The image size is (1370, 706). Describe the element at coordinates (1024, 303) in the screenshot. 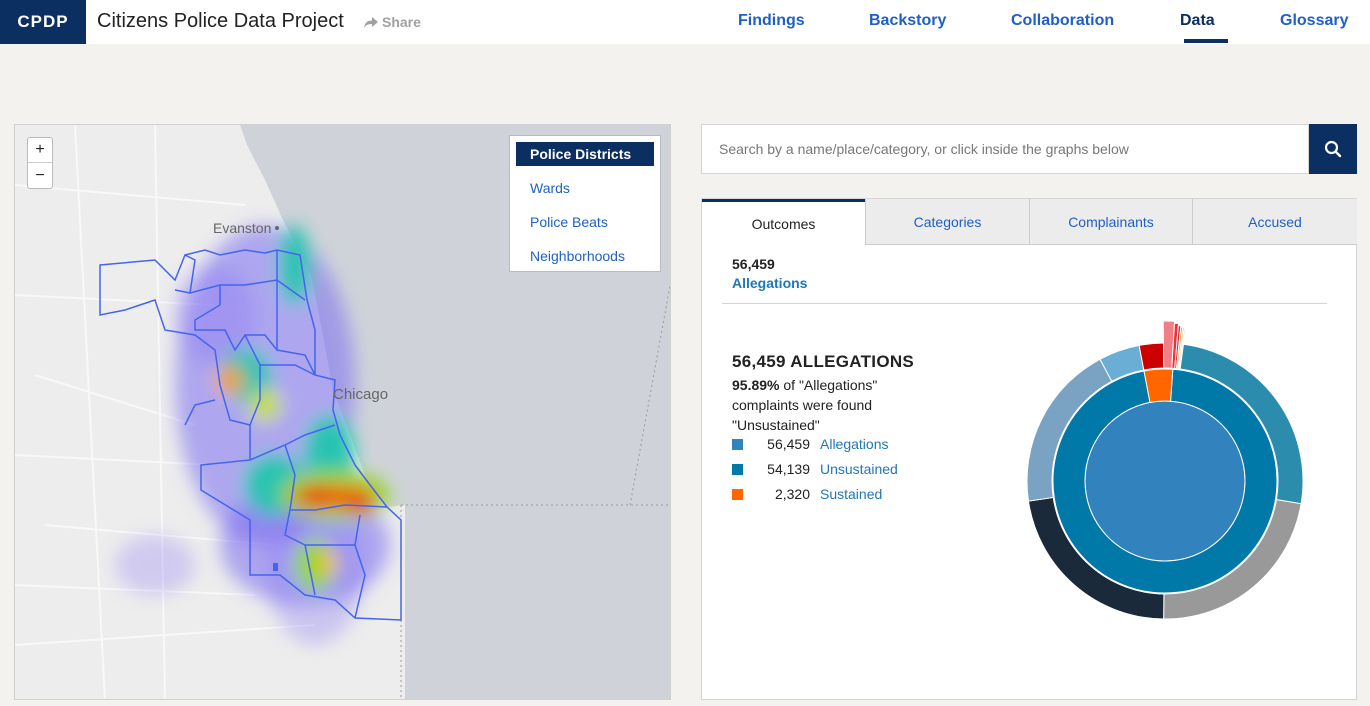

I see `divider` at that location.